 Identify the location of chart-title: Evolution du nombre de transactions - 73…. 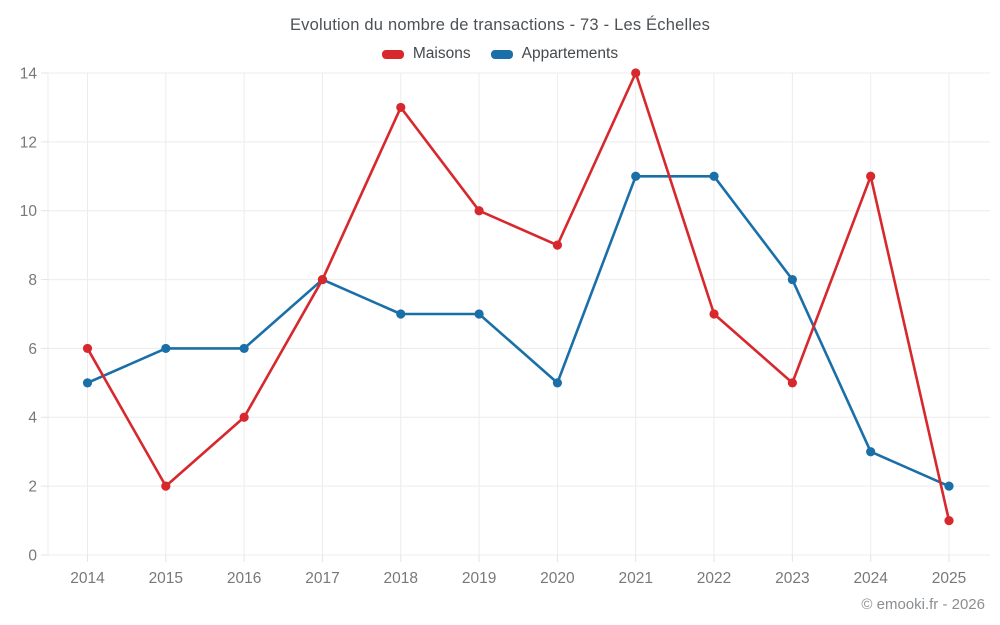
(500, 25).